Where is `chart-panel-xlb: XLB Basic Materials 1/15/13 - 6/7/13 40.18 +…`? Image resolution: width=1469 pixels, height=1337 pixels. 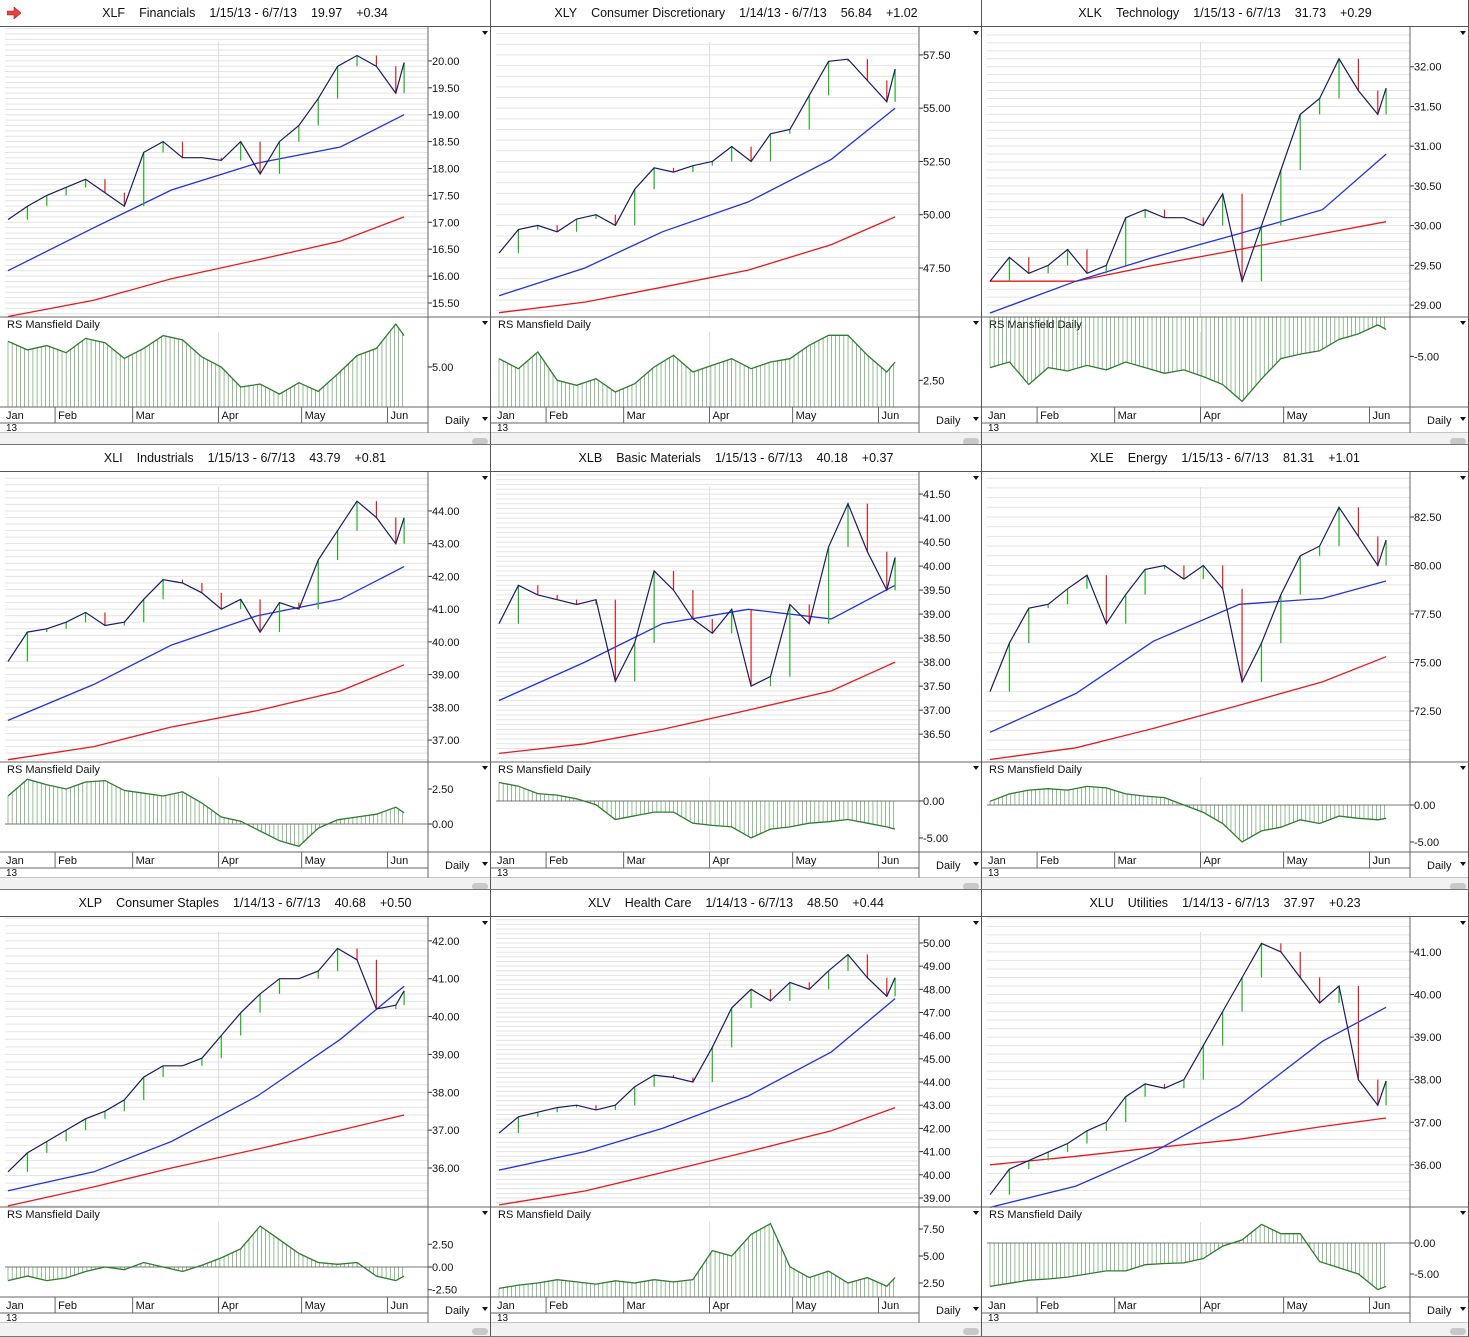 chart-panel-xlb: XLB Basic Materials 1/15/13 - 6/7/13 40.18 +… is located at coordinates (736, 667).